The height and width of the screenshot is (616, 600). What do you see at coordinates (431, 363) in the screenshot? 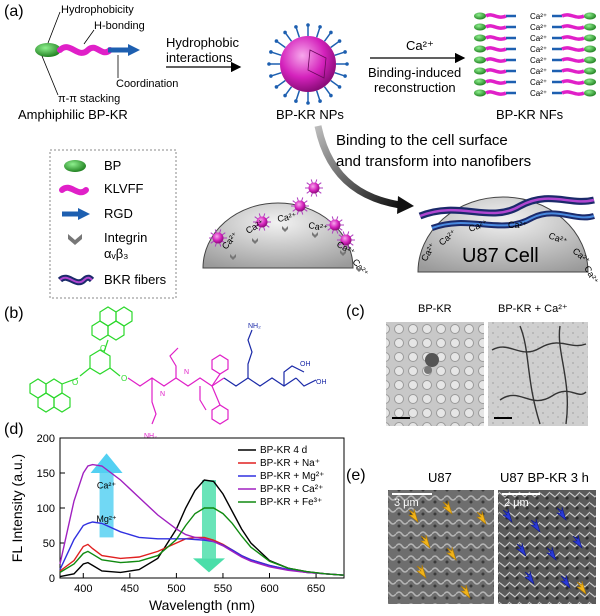
I see `tem-aggregate` at bounding box center [431, 363].